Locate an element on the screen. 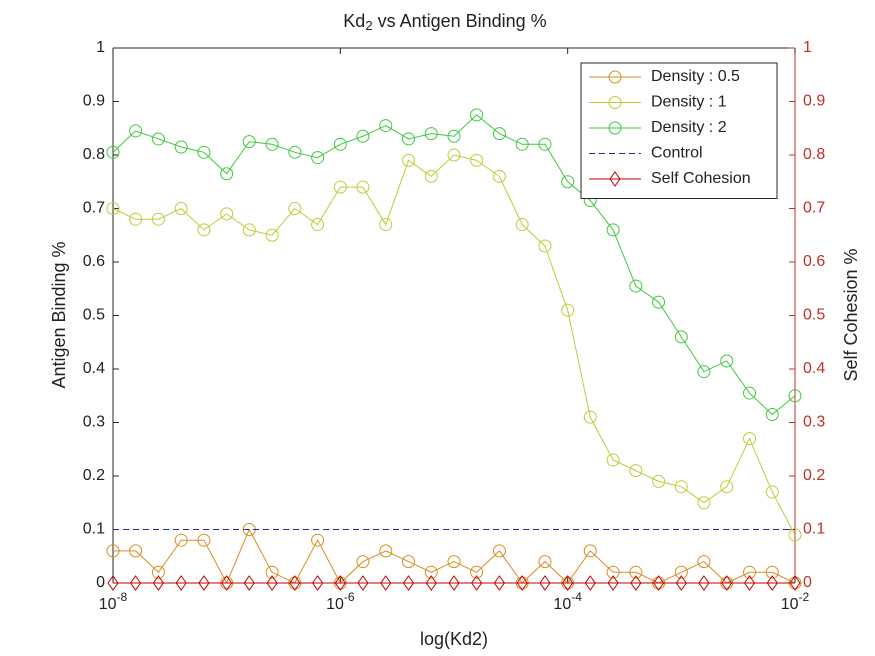 The width and height of the screenshot is (875, 656). legend-label: Density : 2 is located at coordinates (689, 127).